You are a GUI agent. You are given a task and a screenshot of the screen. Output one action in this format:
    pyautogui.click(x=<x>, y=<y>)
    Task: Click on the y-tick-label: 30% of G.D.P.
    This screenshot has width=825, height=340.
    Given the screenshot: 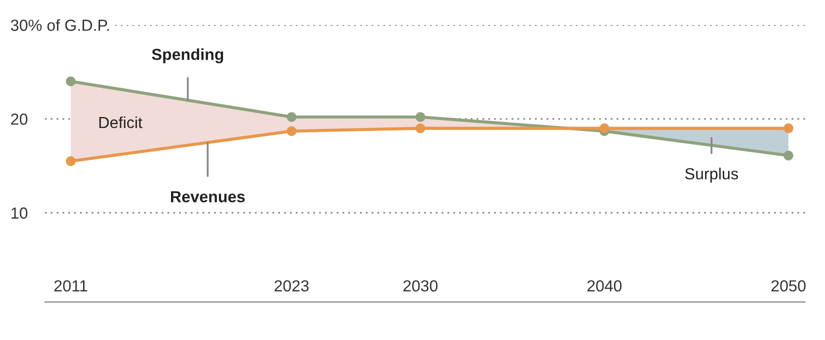 What is the action you would take?
    pyautogui.click(x=59, y=25)
    